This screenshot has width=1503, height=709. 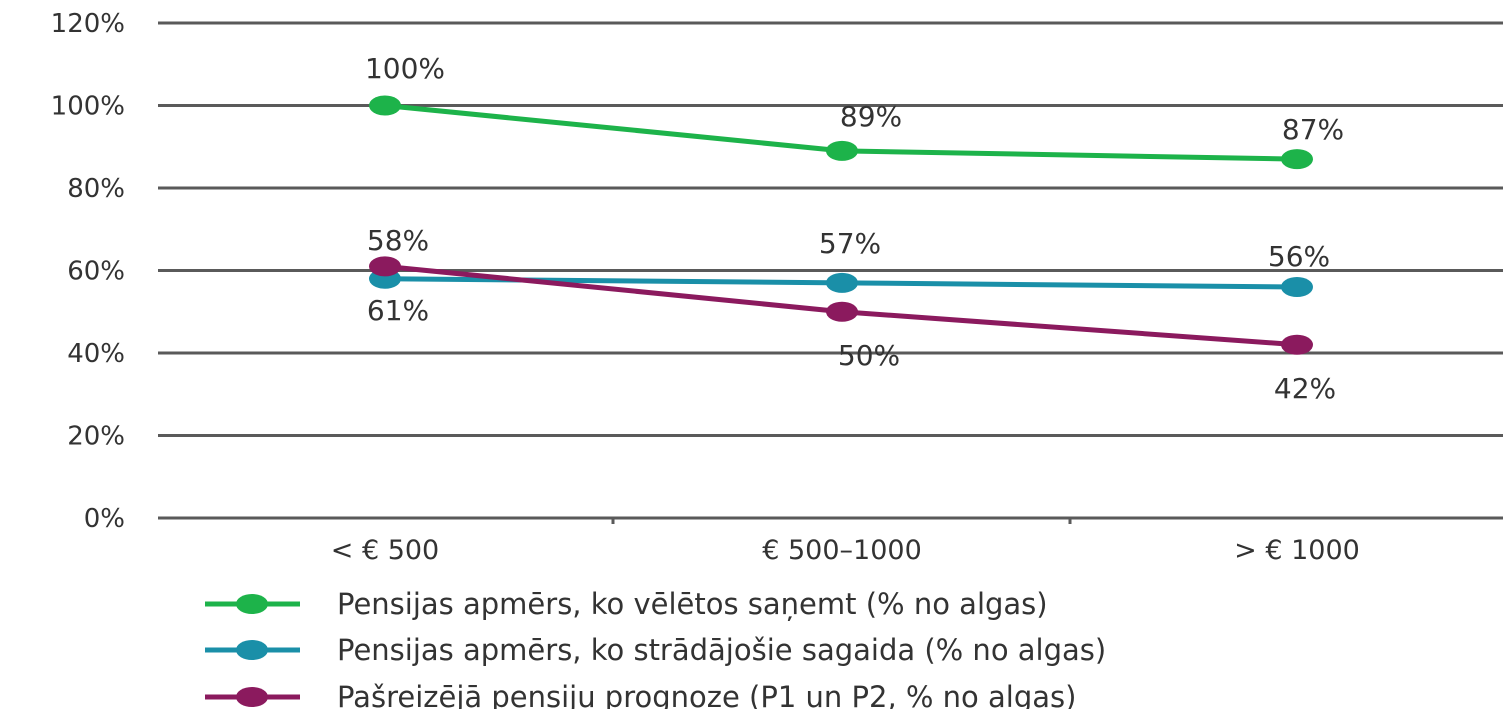 I want to click on x-category-label: < € 500, so click(x=385, y=550).